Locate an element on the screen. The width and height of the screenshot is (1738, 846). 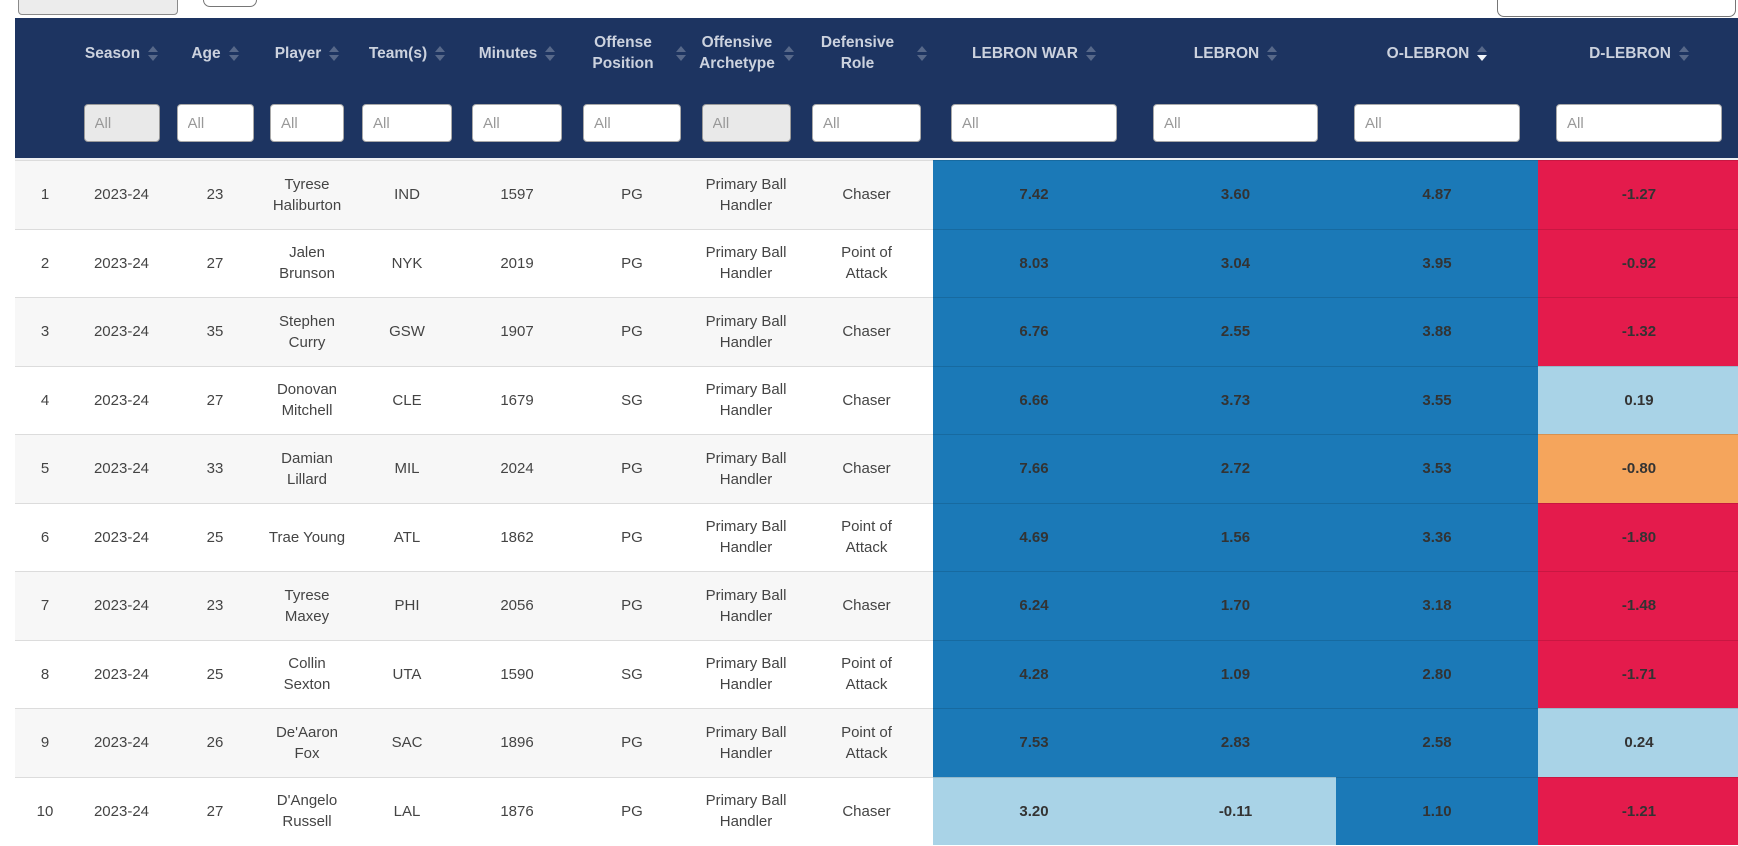
cell-text: SAC is located at coordinates (407, 743).